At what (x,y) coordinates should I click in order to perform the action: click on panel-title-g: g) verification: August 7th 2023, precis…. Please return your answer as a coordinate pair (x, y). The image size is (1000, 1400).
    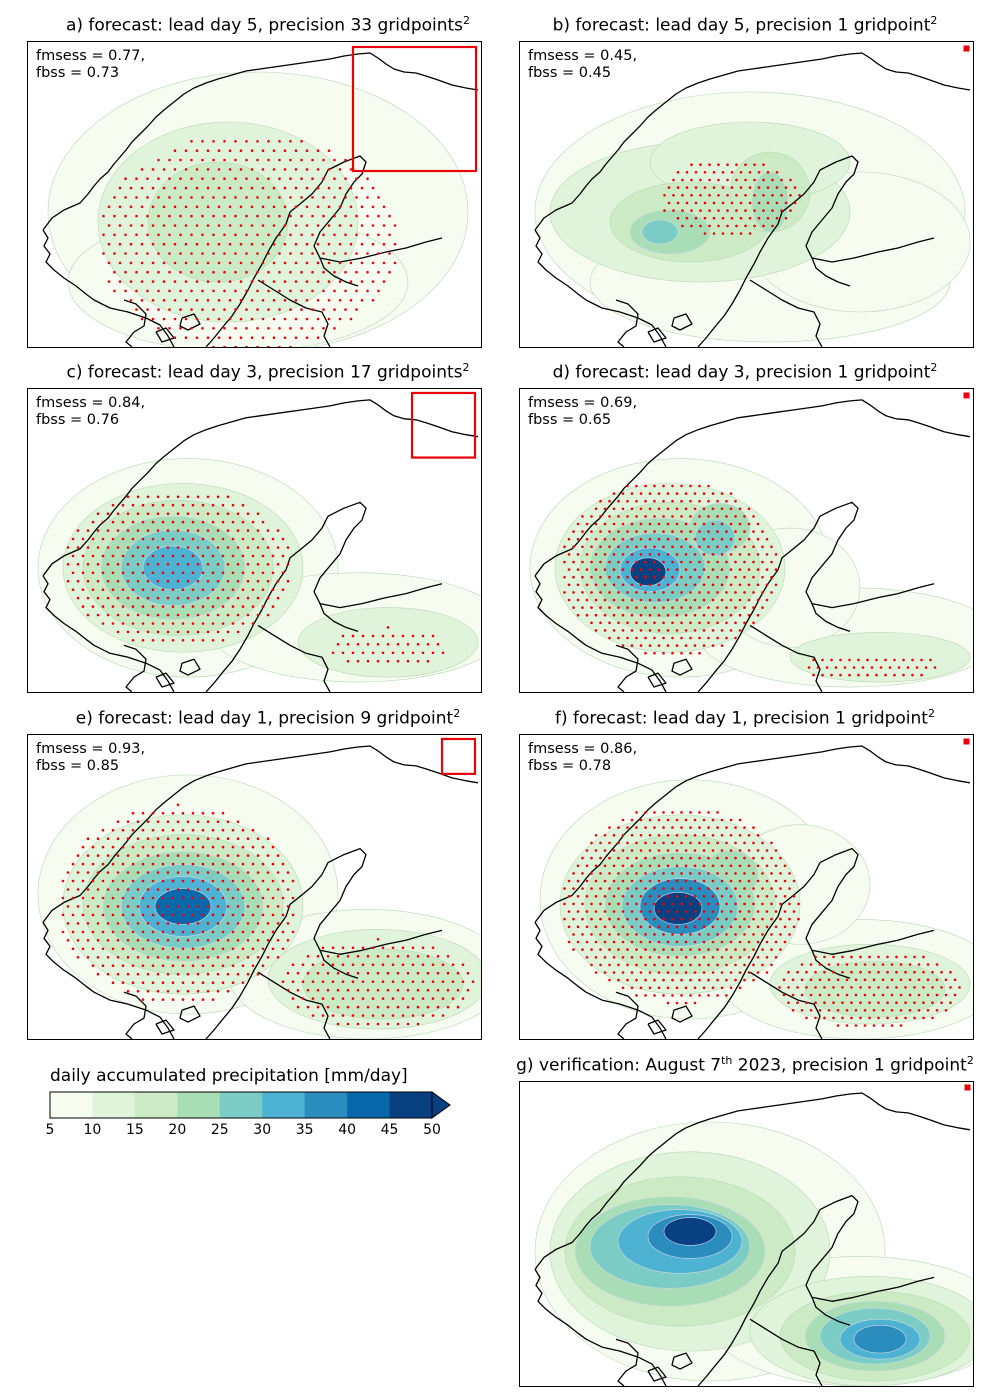
    Looking at the image, I should click on (745, 1065).